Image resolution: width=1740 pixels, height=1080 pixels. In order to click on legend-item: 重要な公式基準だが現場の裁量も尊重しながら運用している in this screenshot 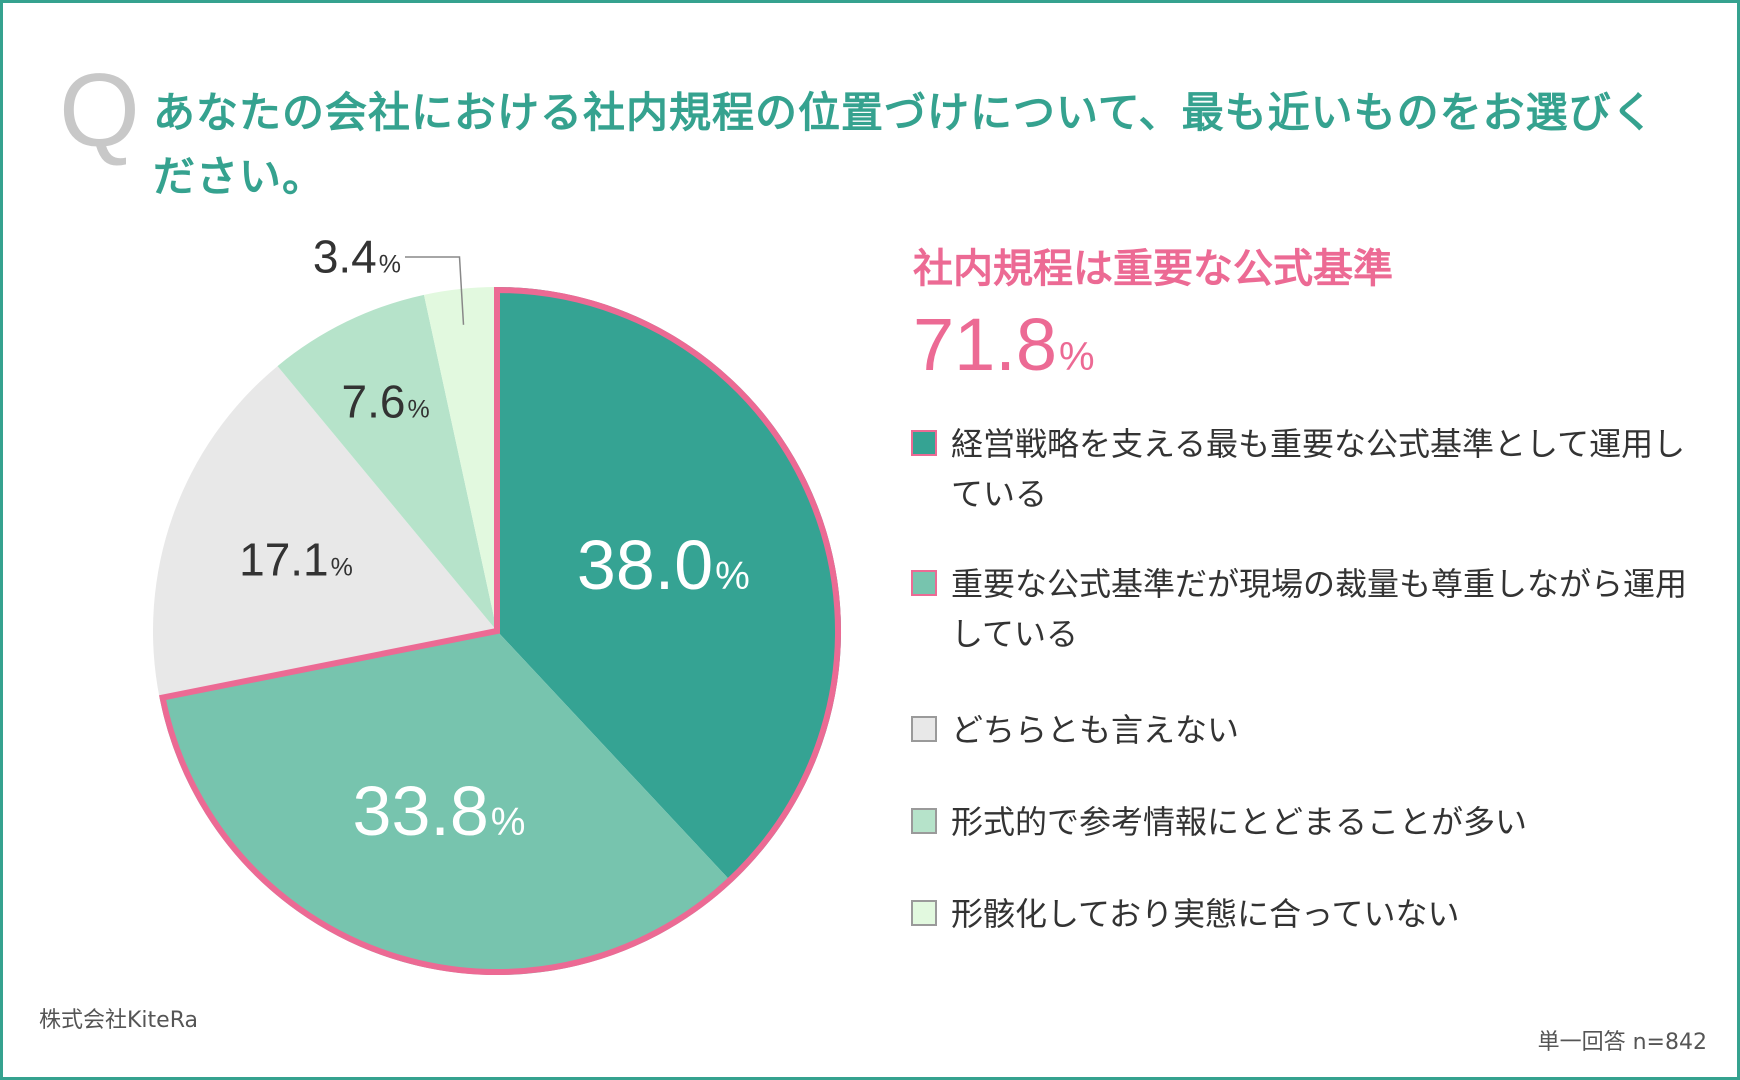, I will do `click(1311, 609)`.